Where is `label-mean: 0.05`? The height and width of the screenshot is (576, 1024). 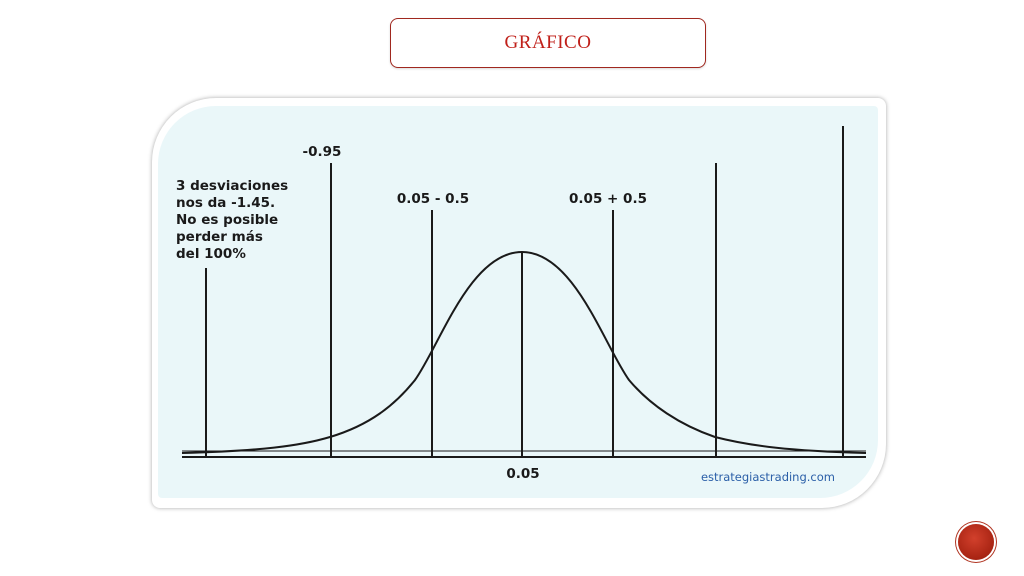 label-mean: 0.05 is located at coordinates (522, 474).